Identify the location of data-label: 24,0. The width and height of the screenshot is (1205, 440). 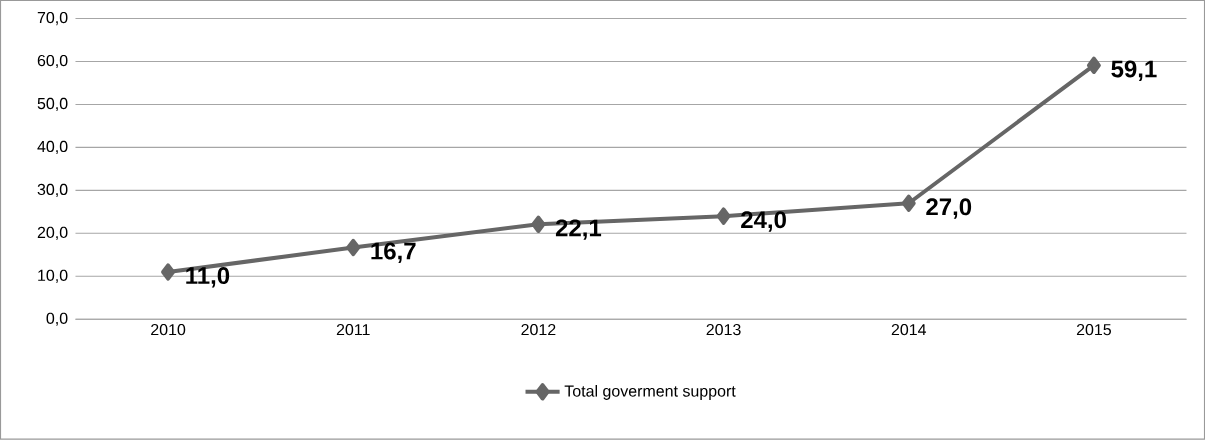
(763, 221).